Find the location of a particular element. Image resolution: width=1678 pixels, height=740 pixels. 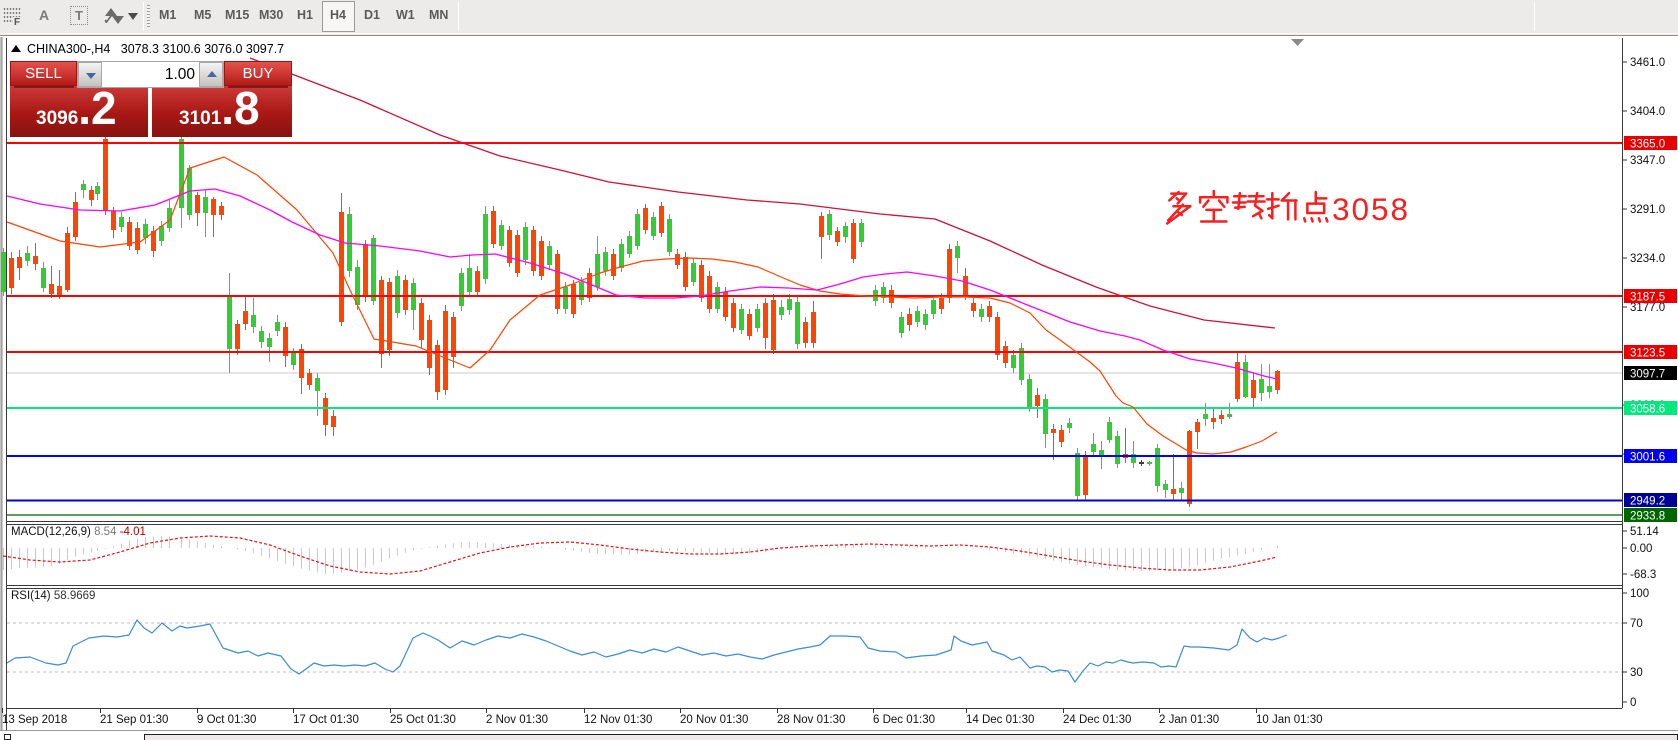

svg-text: 2949.2 is located at coordinates (1647, 502).